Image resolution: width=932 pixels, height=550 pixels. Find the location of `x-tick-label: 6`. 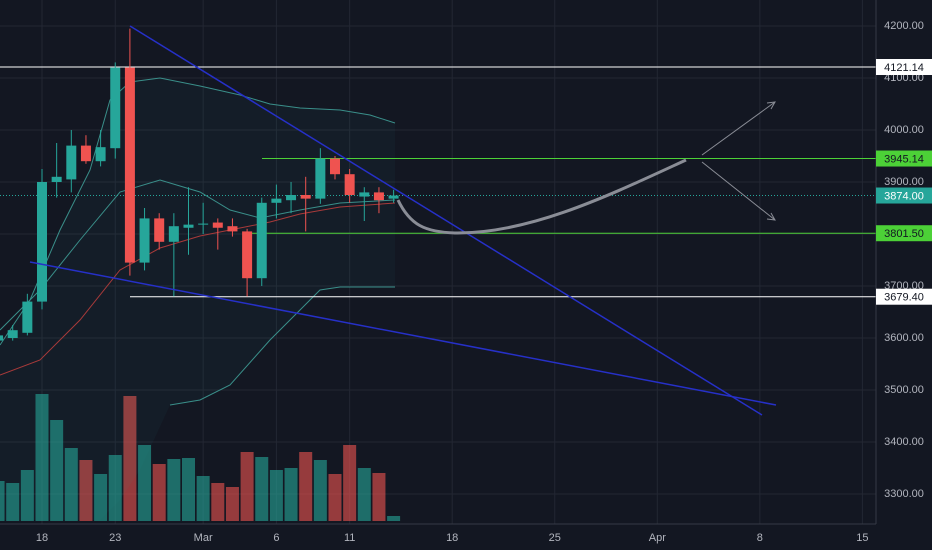

x-tick-label: 6 is located at coordinates (276, 538).